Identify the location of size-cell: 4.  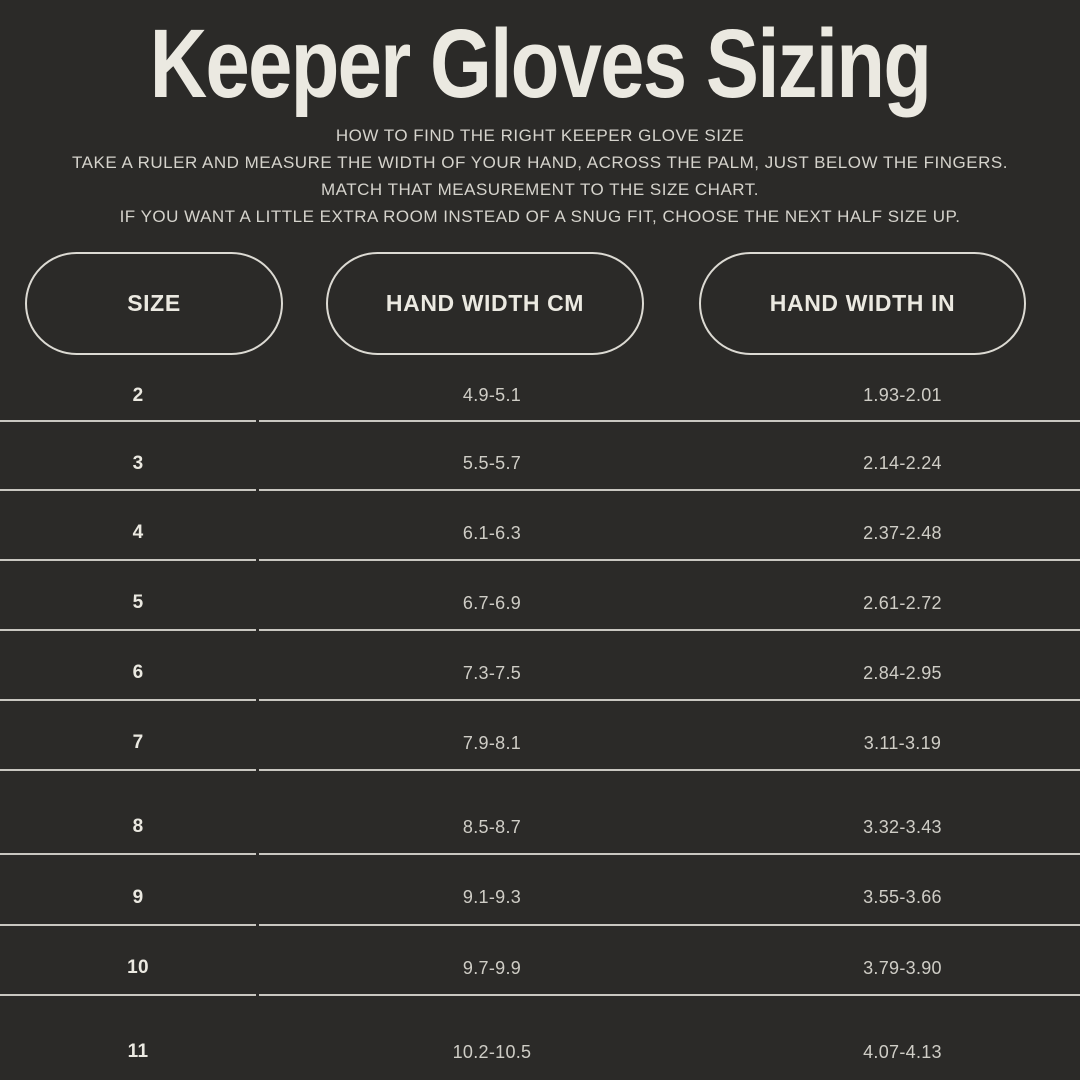
(128, 534).